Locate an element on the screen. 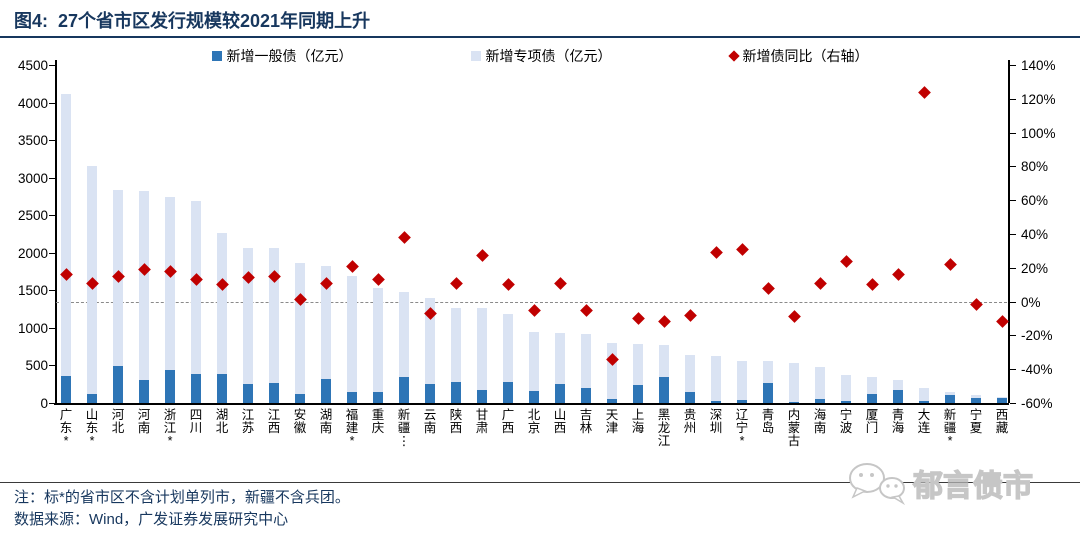 Image resolution: width=1080 pixels, height=536 pixels. right-axis-tick-label: 40% is located at coordinates (1035, 234).